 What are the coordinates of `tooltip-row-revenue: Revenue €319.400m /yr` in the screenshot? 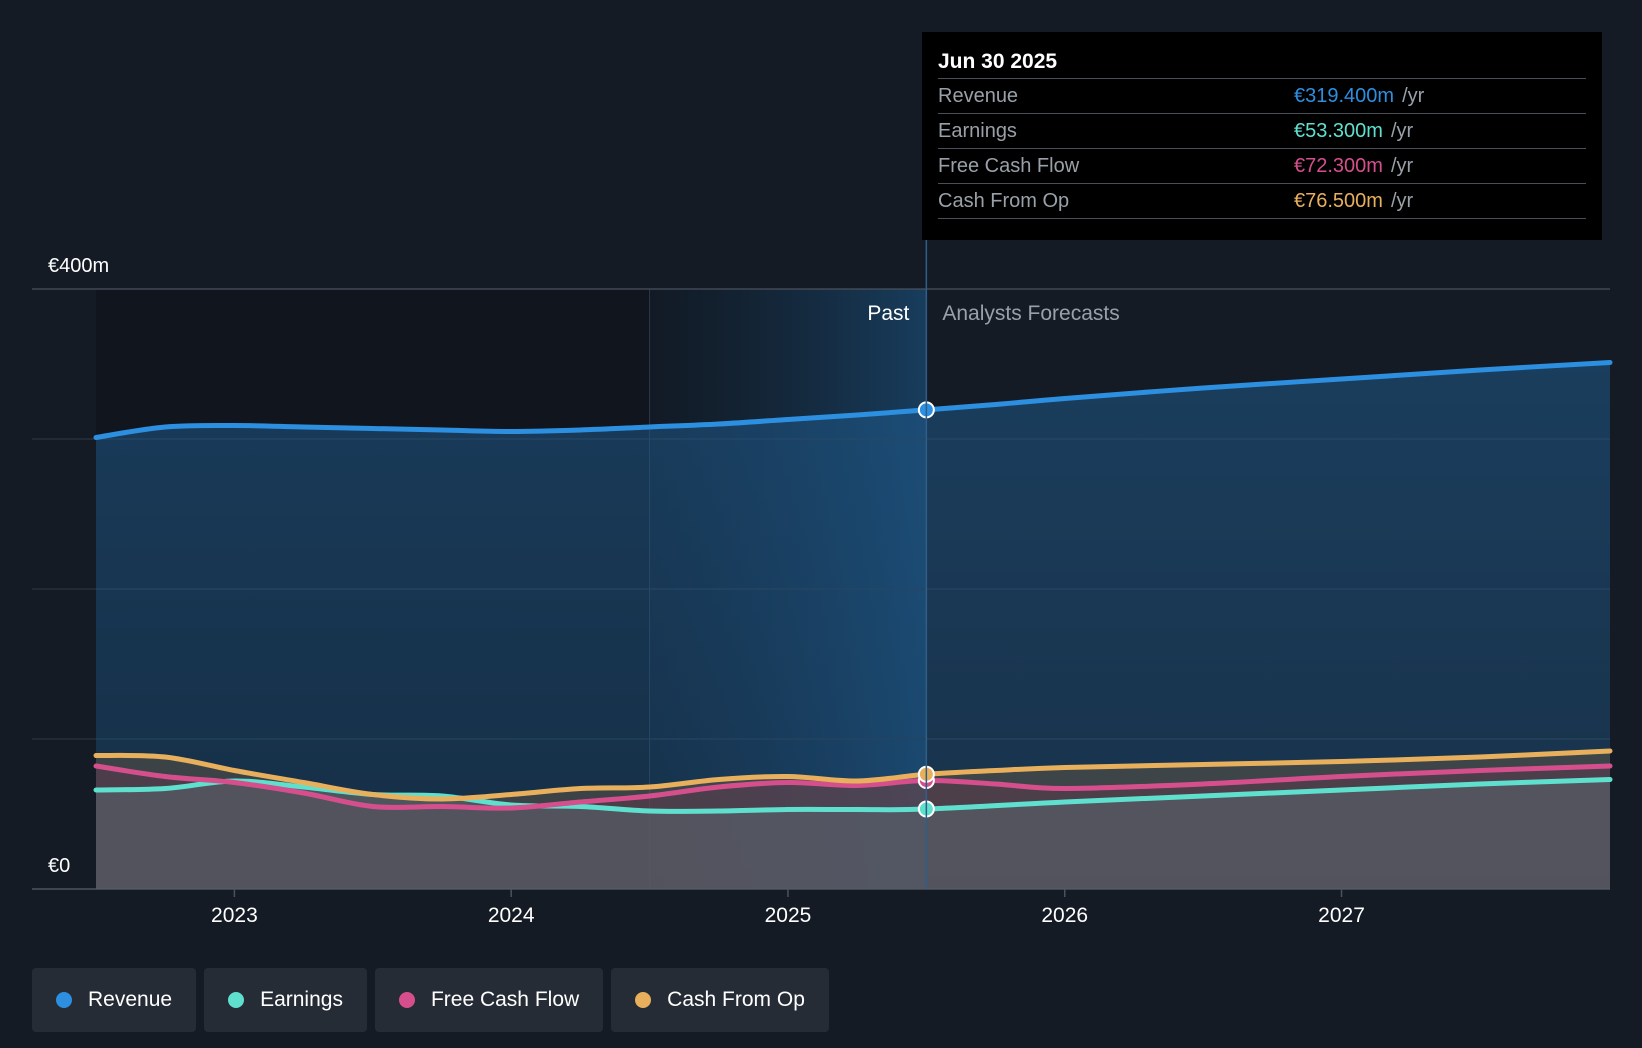 It's located at (1262, 96).